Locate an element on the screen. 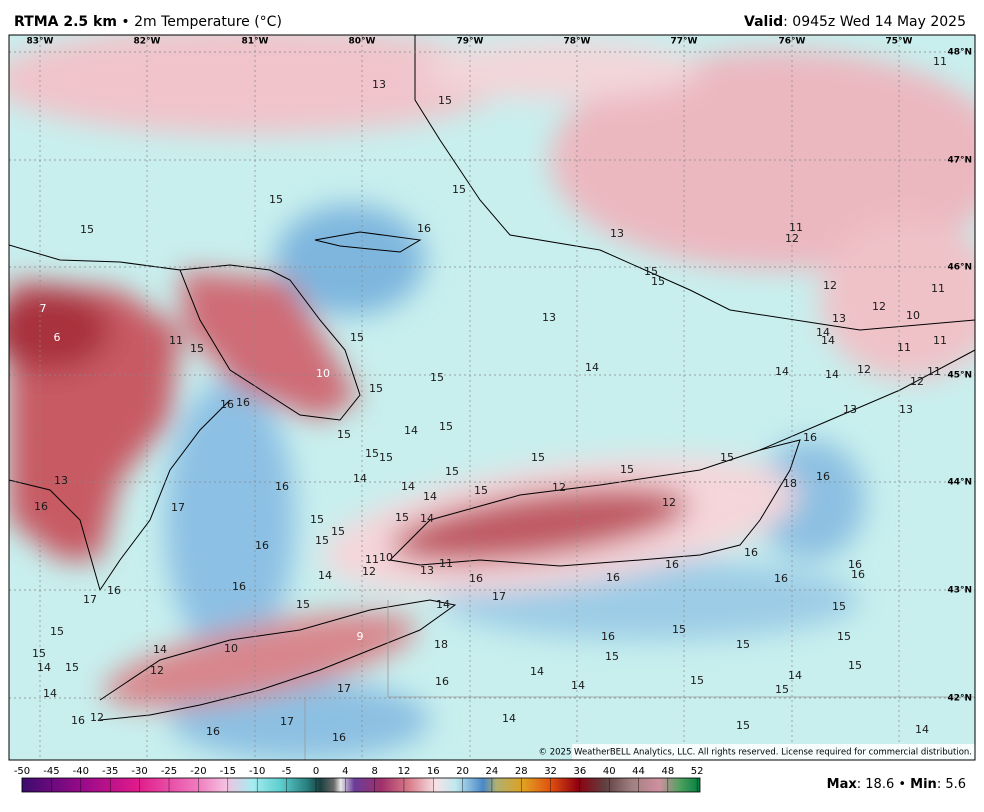 The width and height of the screenshot is (984, 812). lon-label: 81°W is located at coordinates (255, 42).